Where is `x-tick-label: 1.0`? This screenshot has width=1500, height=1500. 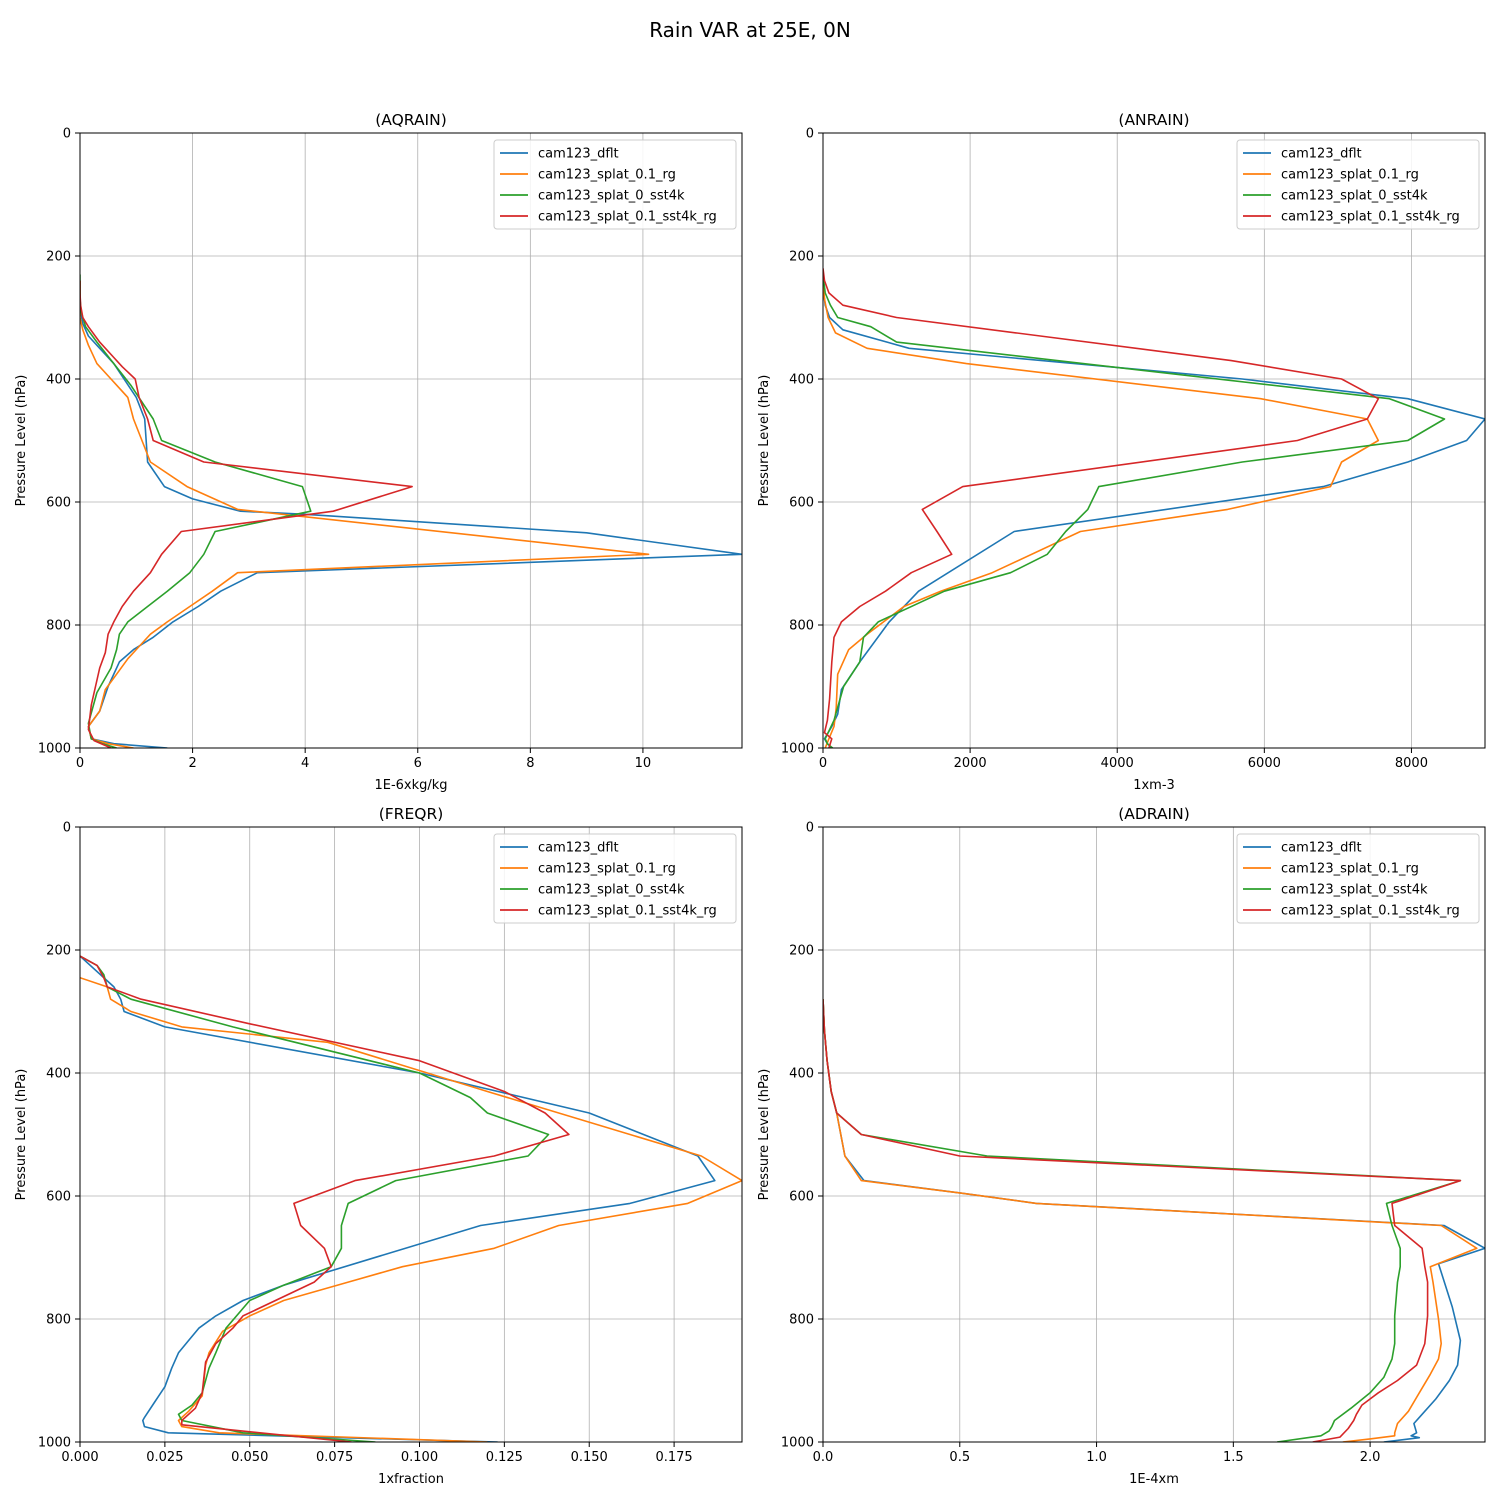 x-tick-label: 1.0 is located at coordinates (1096, 1457).